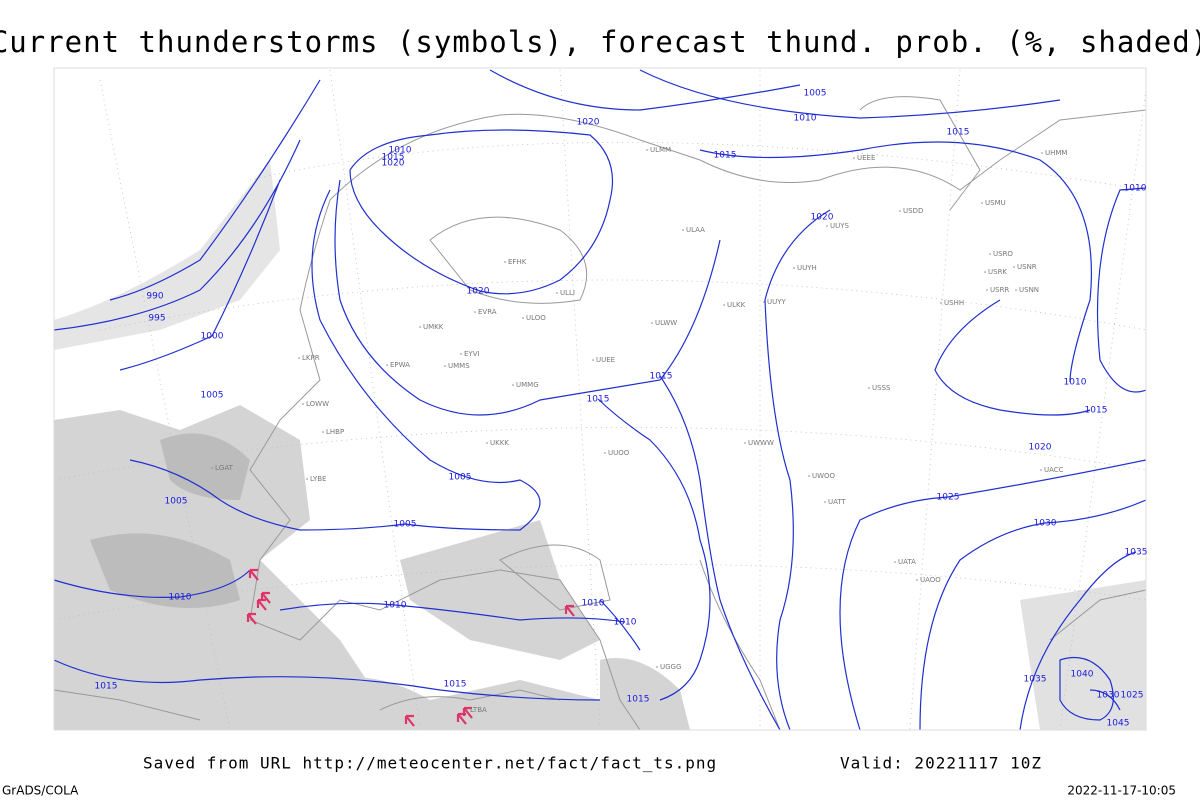  What do you see at coordinates (840, 226) in the screenshot?
I see `station-label: UUYS` at bounding box center [840, 226].